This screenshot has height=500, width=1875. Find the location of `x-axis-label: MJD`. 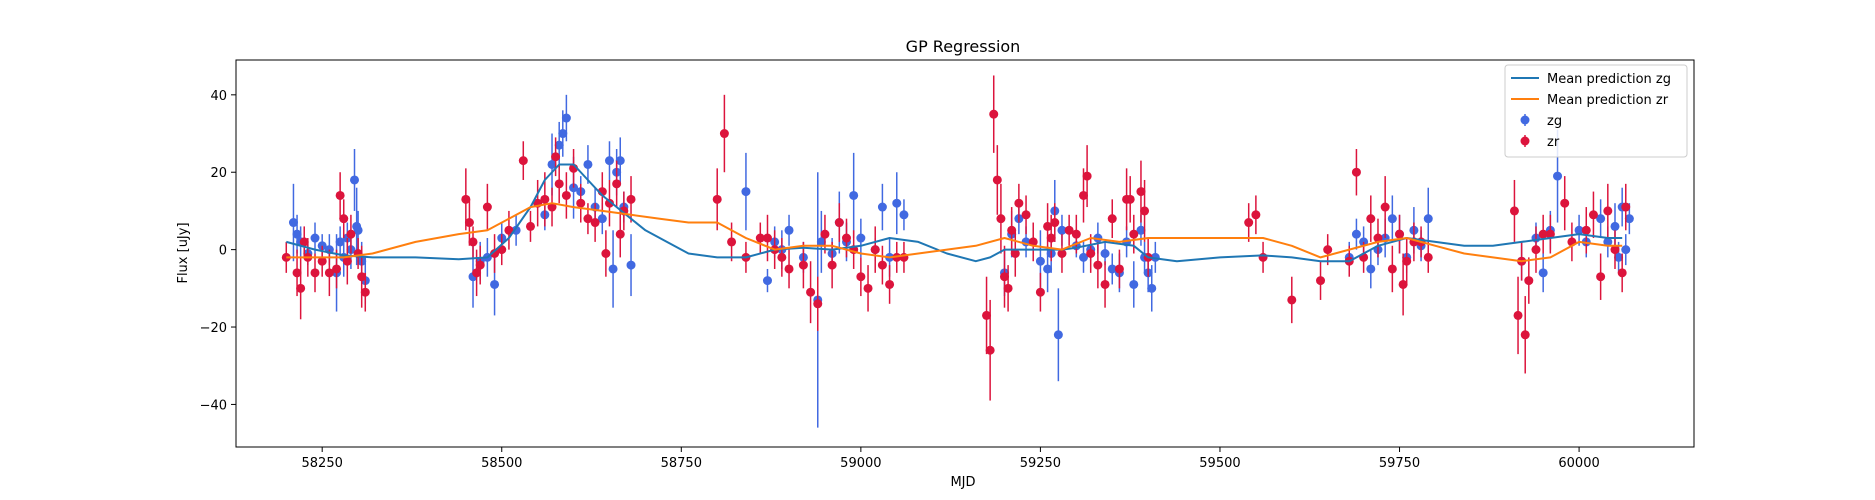

x-axis-label: MJD is located at coordinates (962, 482).